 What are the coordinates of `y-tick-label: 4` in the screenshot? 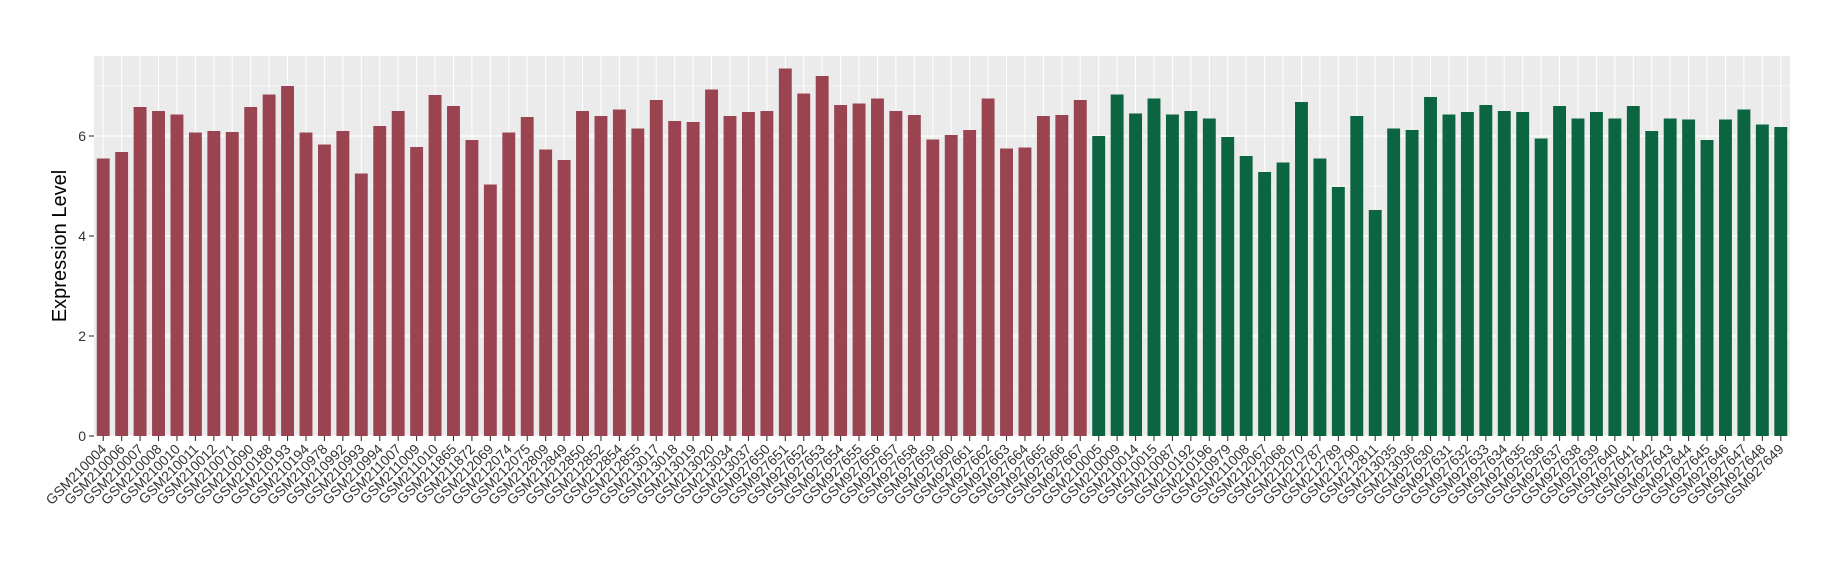 It's located at (82, 236).